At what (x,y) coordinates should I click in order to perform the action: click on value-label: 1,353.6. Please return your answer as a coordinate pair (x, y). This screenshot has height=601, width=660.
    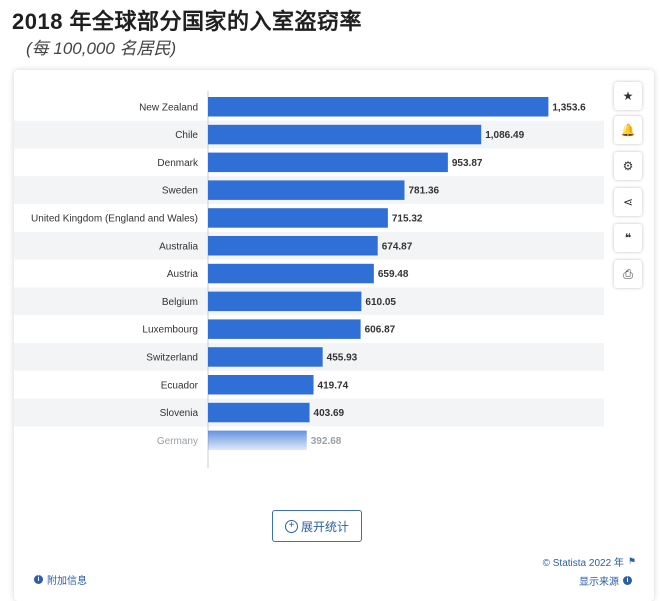
    Looking at the image, I should click on (569, 107).